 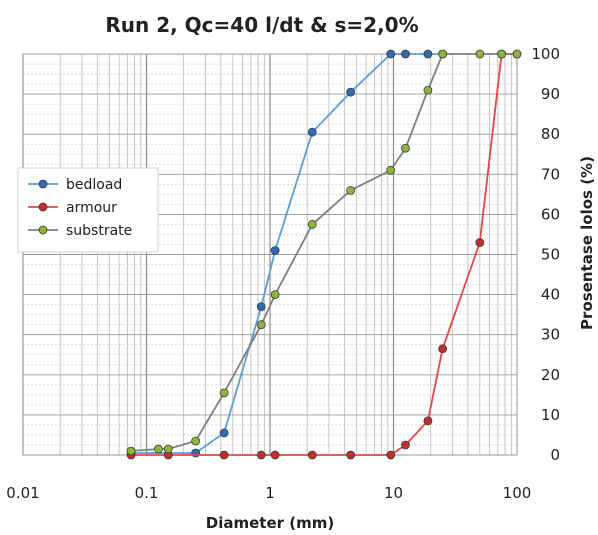 What do you see at coordinates (550, 174) in the screenshot?
I see `y-tick-label: 70` at bounding box center [550, 174].